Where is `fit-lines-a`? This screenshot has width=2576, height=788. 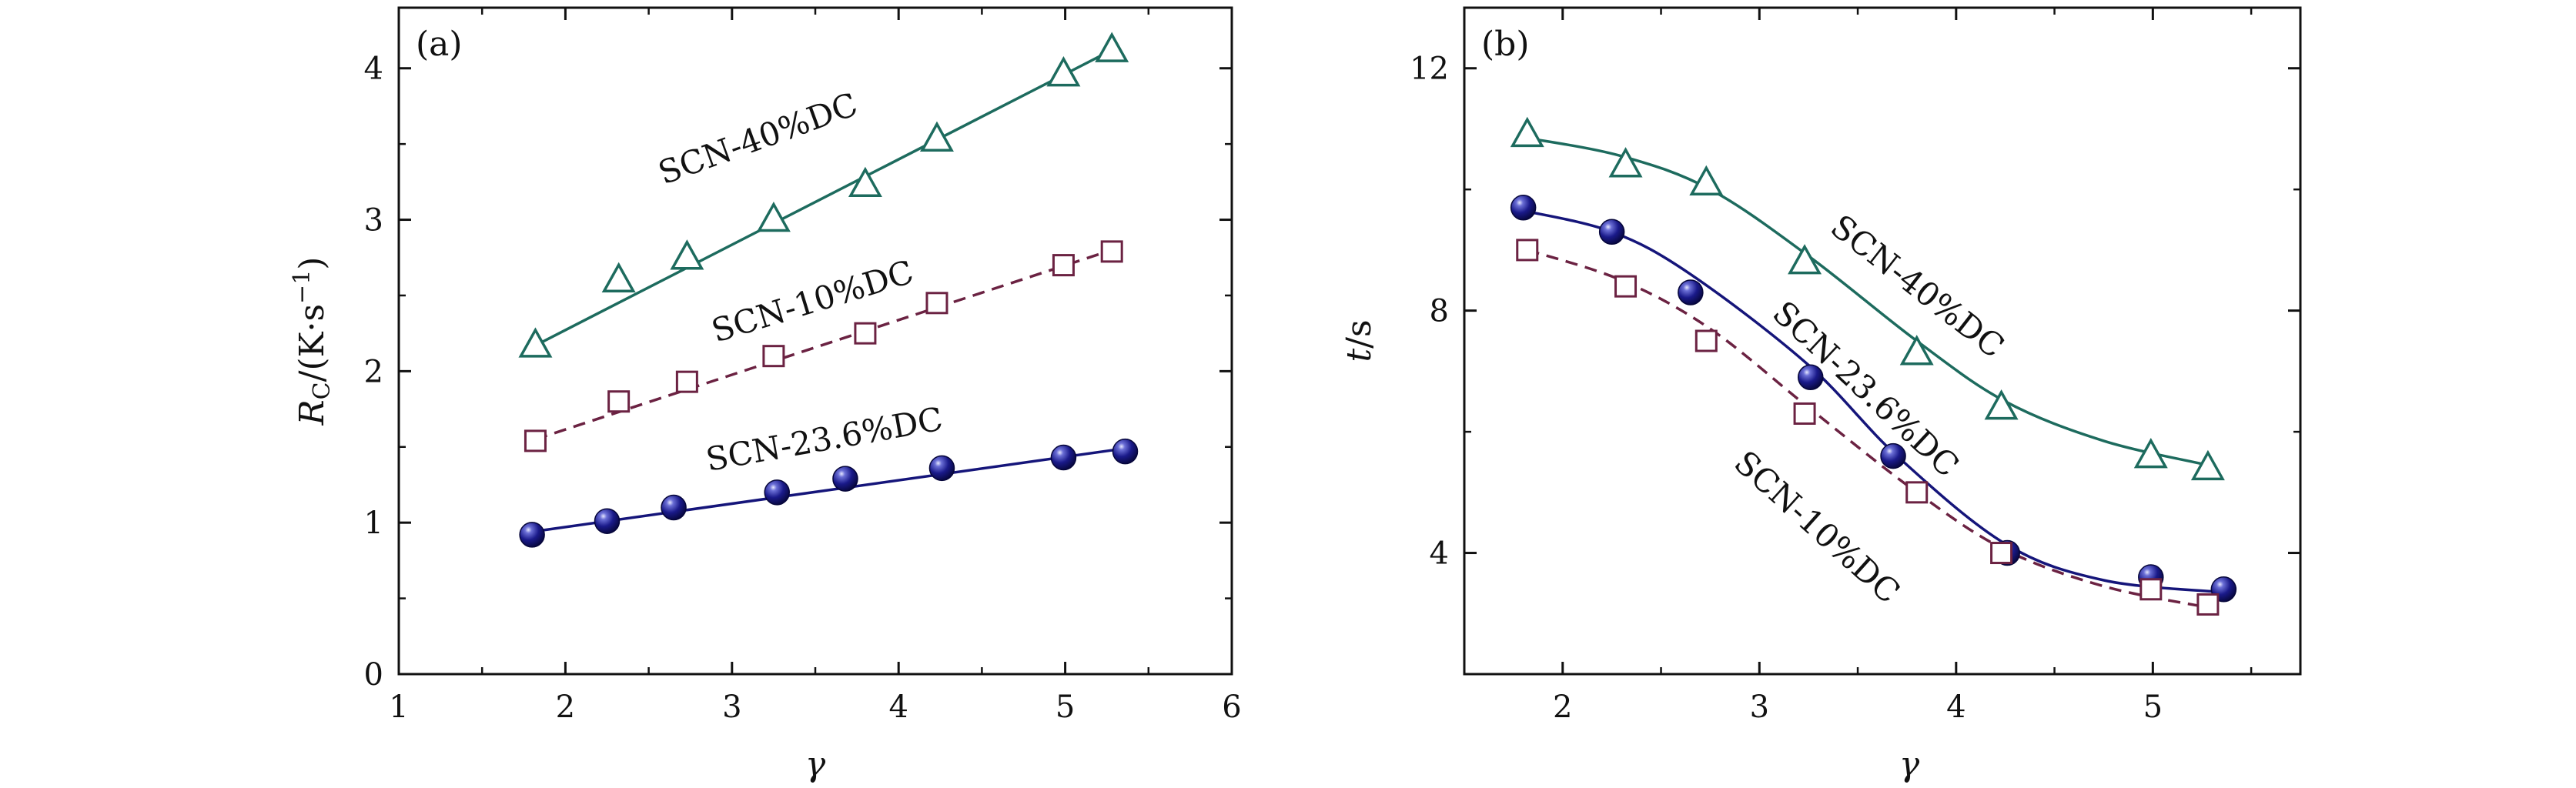
fit-lines-a is located at coordinates (829, 290).